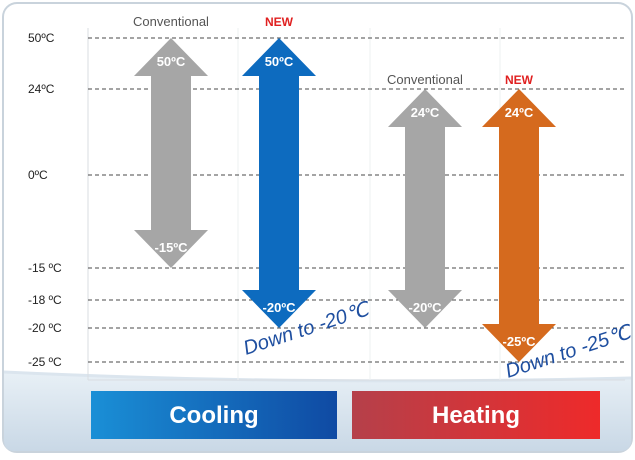 Image resolution: width=635 pixels, height=460 pixels. Describe the element at coordinates (38, 175) in the screenshot. I see `y-tick-label-t0: 0ºC` at that location.